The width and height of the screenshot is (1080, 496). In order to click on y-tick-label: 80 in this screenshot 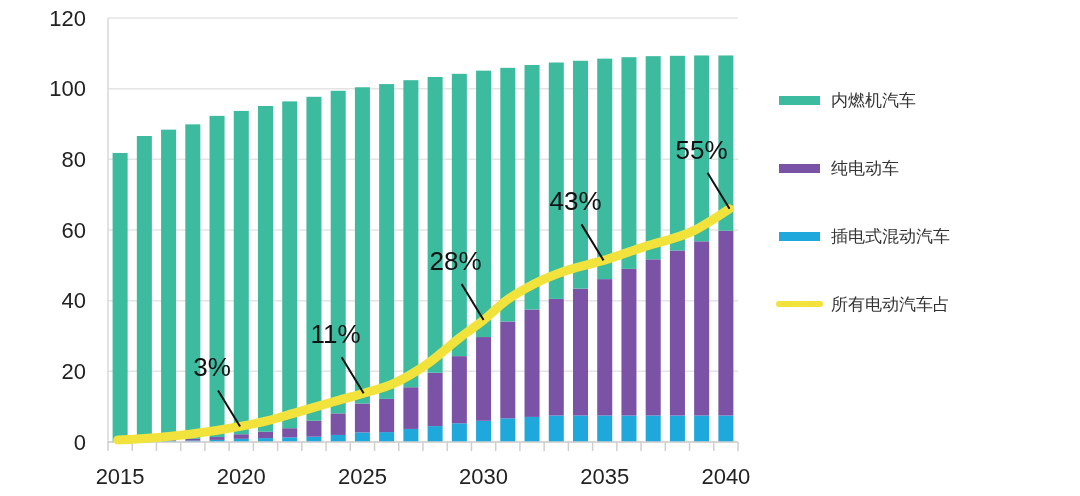, I will do `click(73, 160)`.